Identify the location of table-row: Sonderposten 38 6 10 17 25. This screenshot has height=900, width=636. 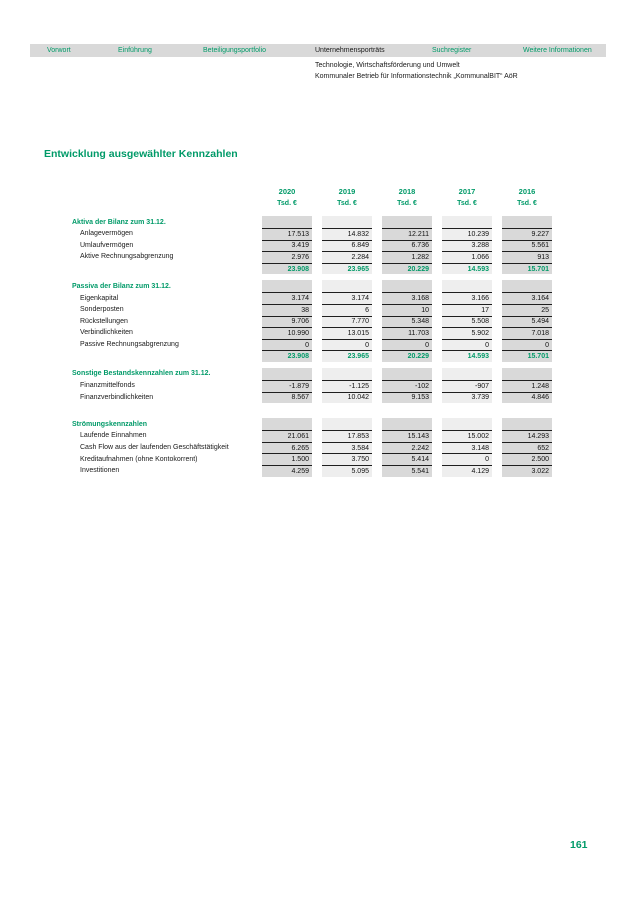
(309, 309).